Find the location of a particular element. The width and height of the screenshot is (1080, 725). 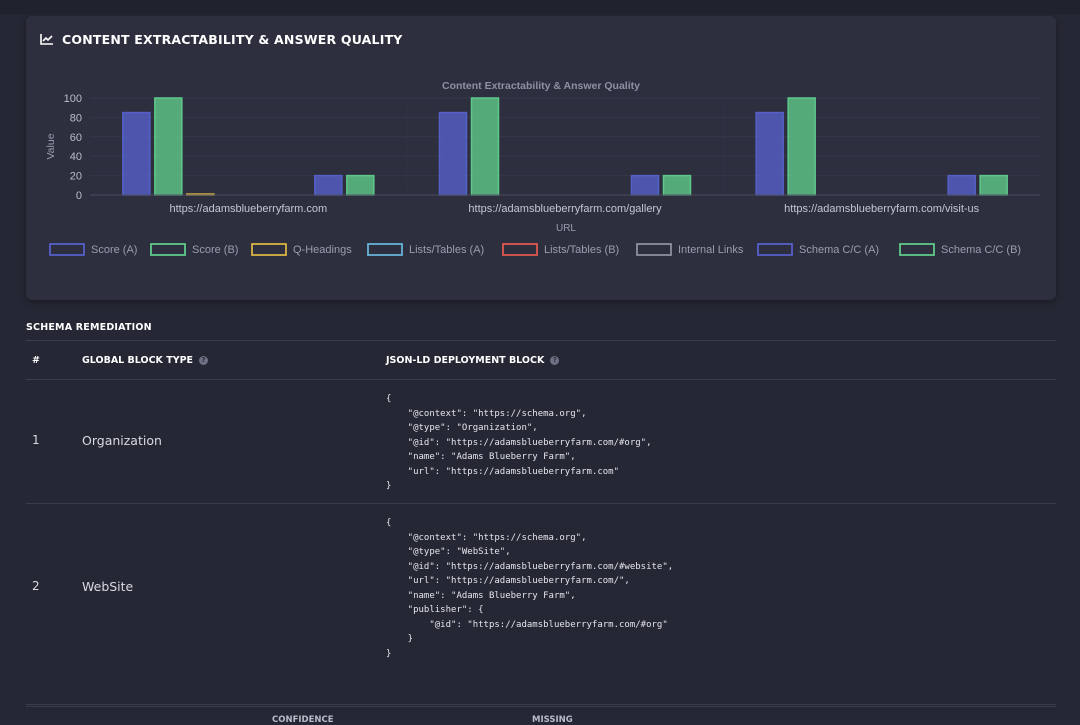

y-tick-label: 20 is located at coordinates (76, 177).